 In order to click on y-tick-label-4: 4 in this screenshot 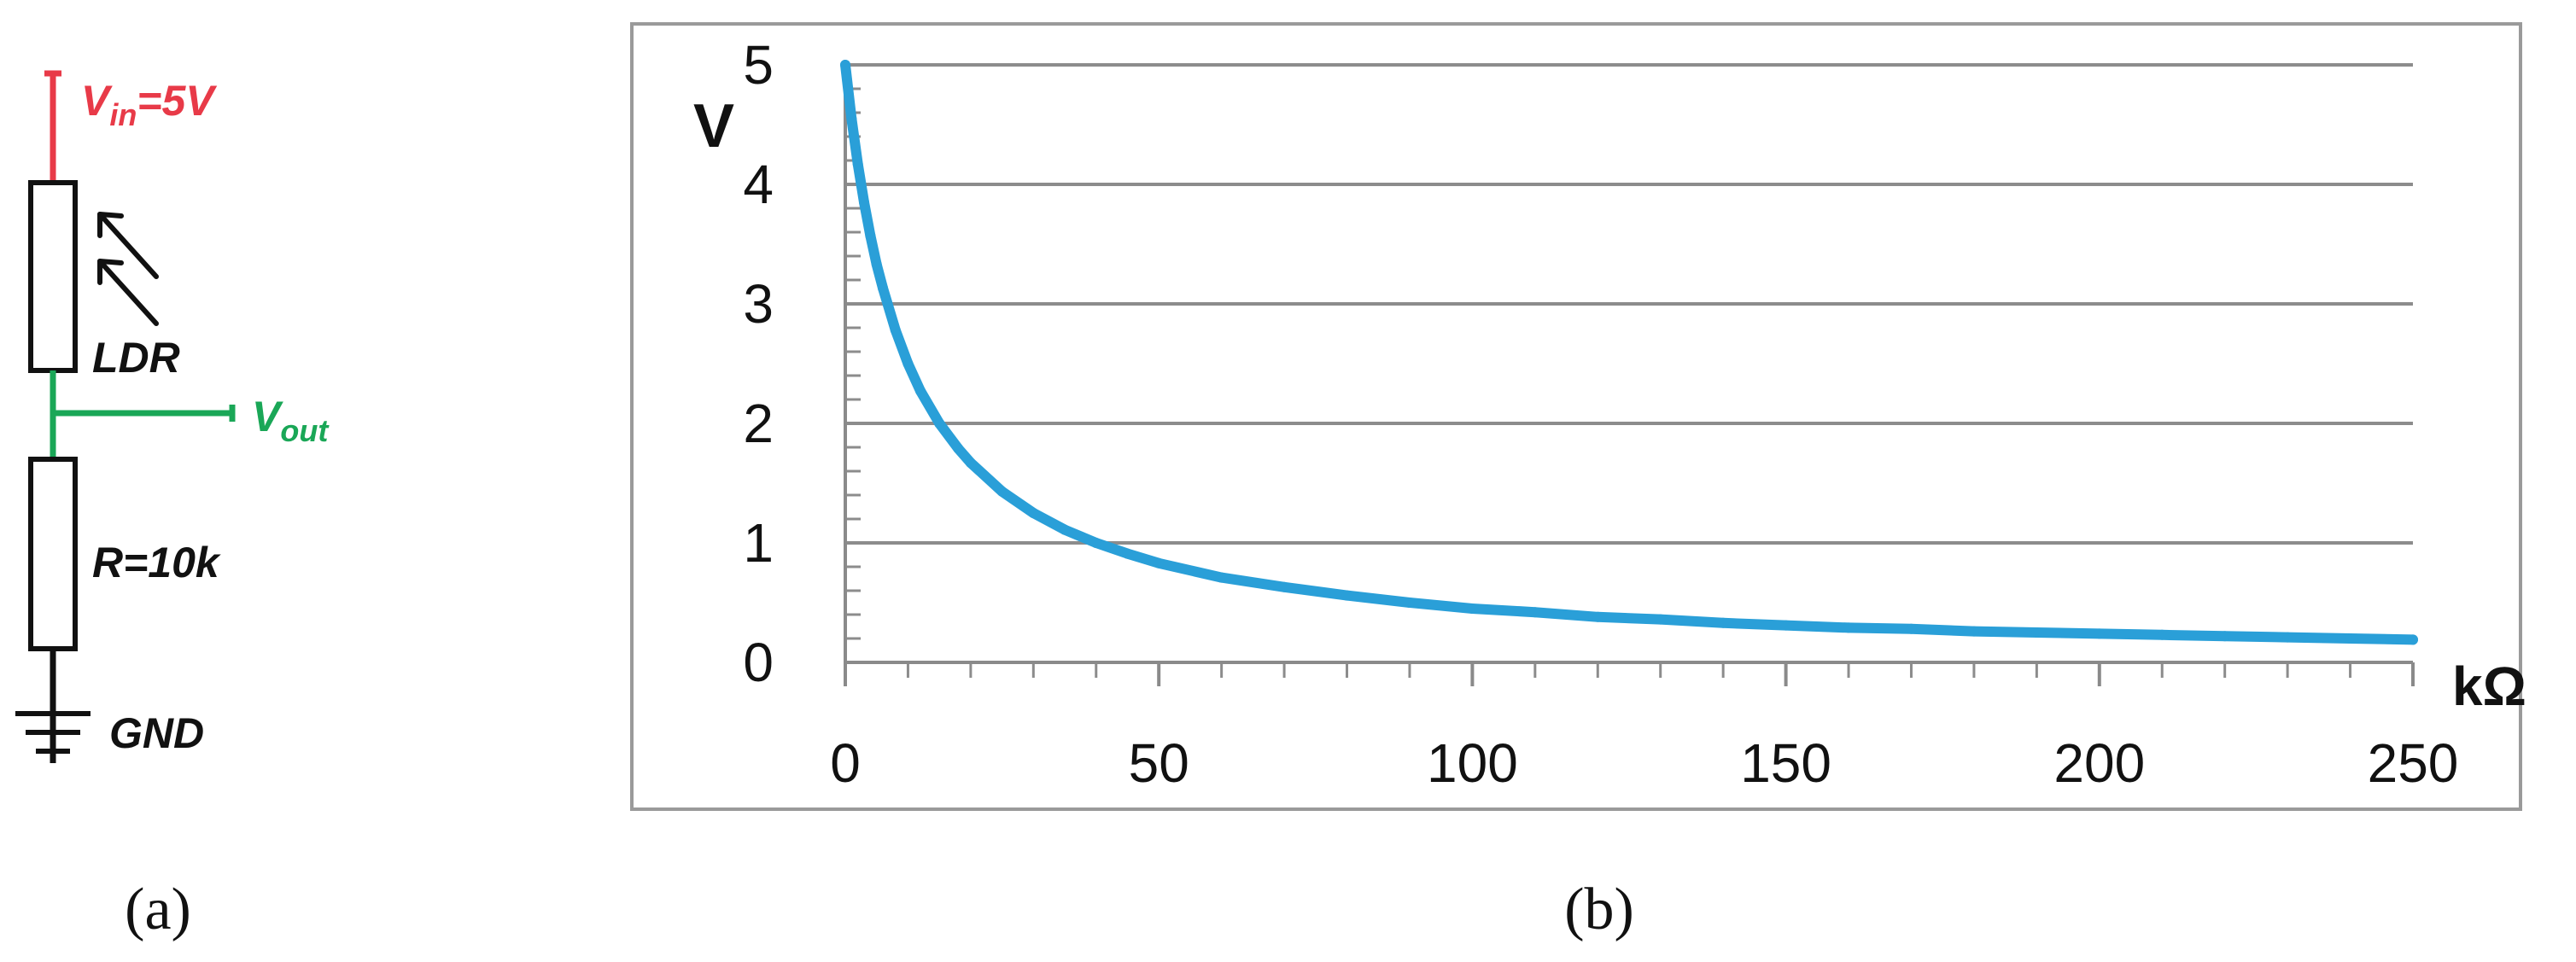, I will do `click(758, 184)`.